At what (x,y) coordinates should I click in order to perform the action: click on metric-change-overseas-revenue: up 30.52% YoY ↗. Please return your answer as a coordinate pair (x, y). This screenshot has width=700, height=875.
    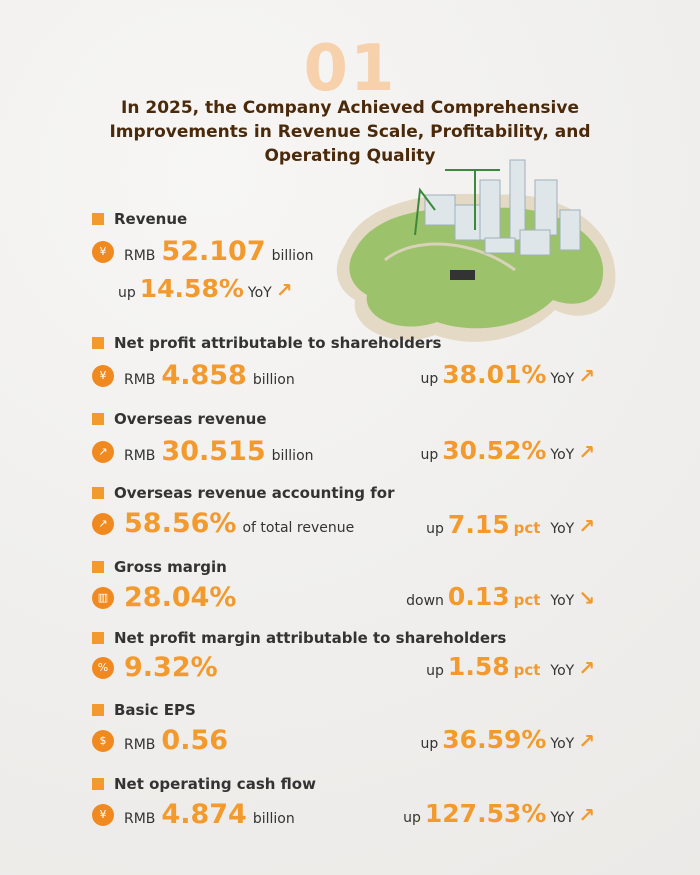
    Looking at the image, I should click on (508, 450).